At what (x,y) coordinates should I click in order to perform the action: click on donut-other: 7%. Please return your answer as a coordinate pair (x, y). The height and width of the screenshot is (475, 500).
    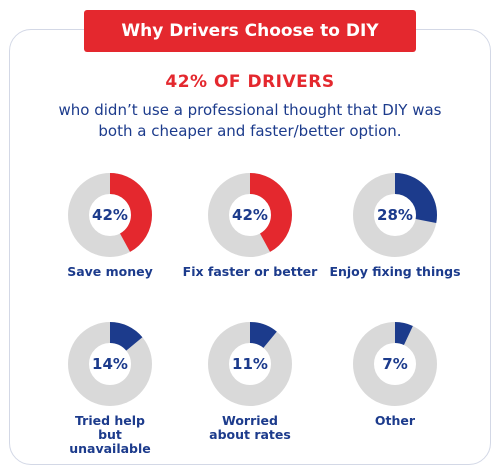
    Looking at the image, I should click on (395, 364).